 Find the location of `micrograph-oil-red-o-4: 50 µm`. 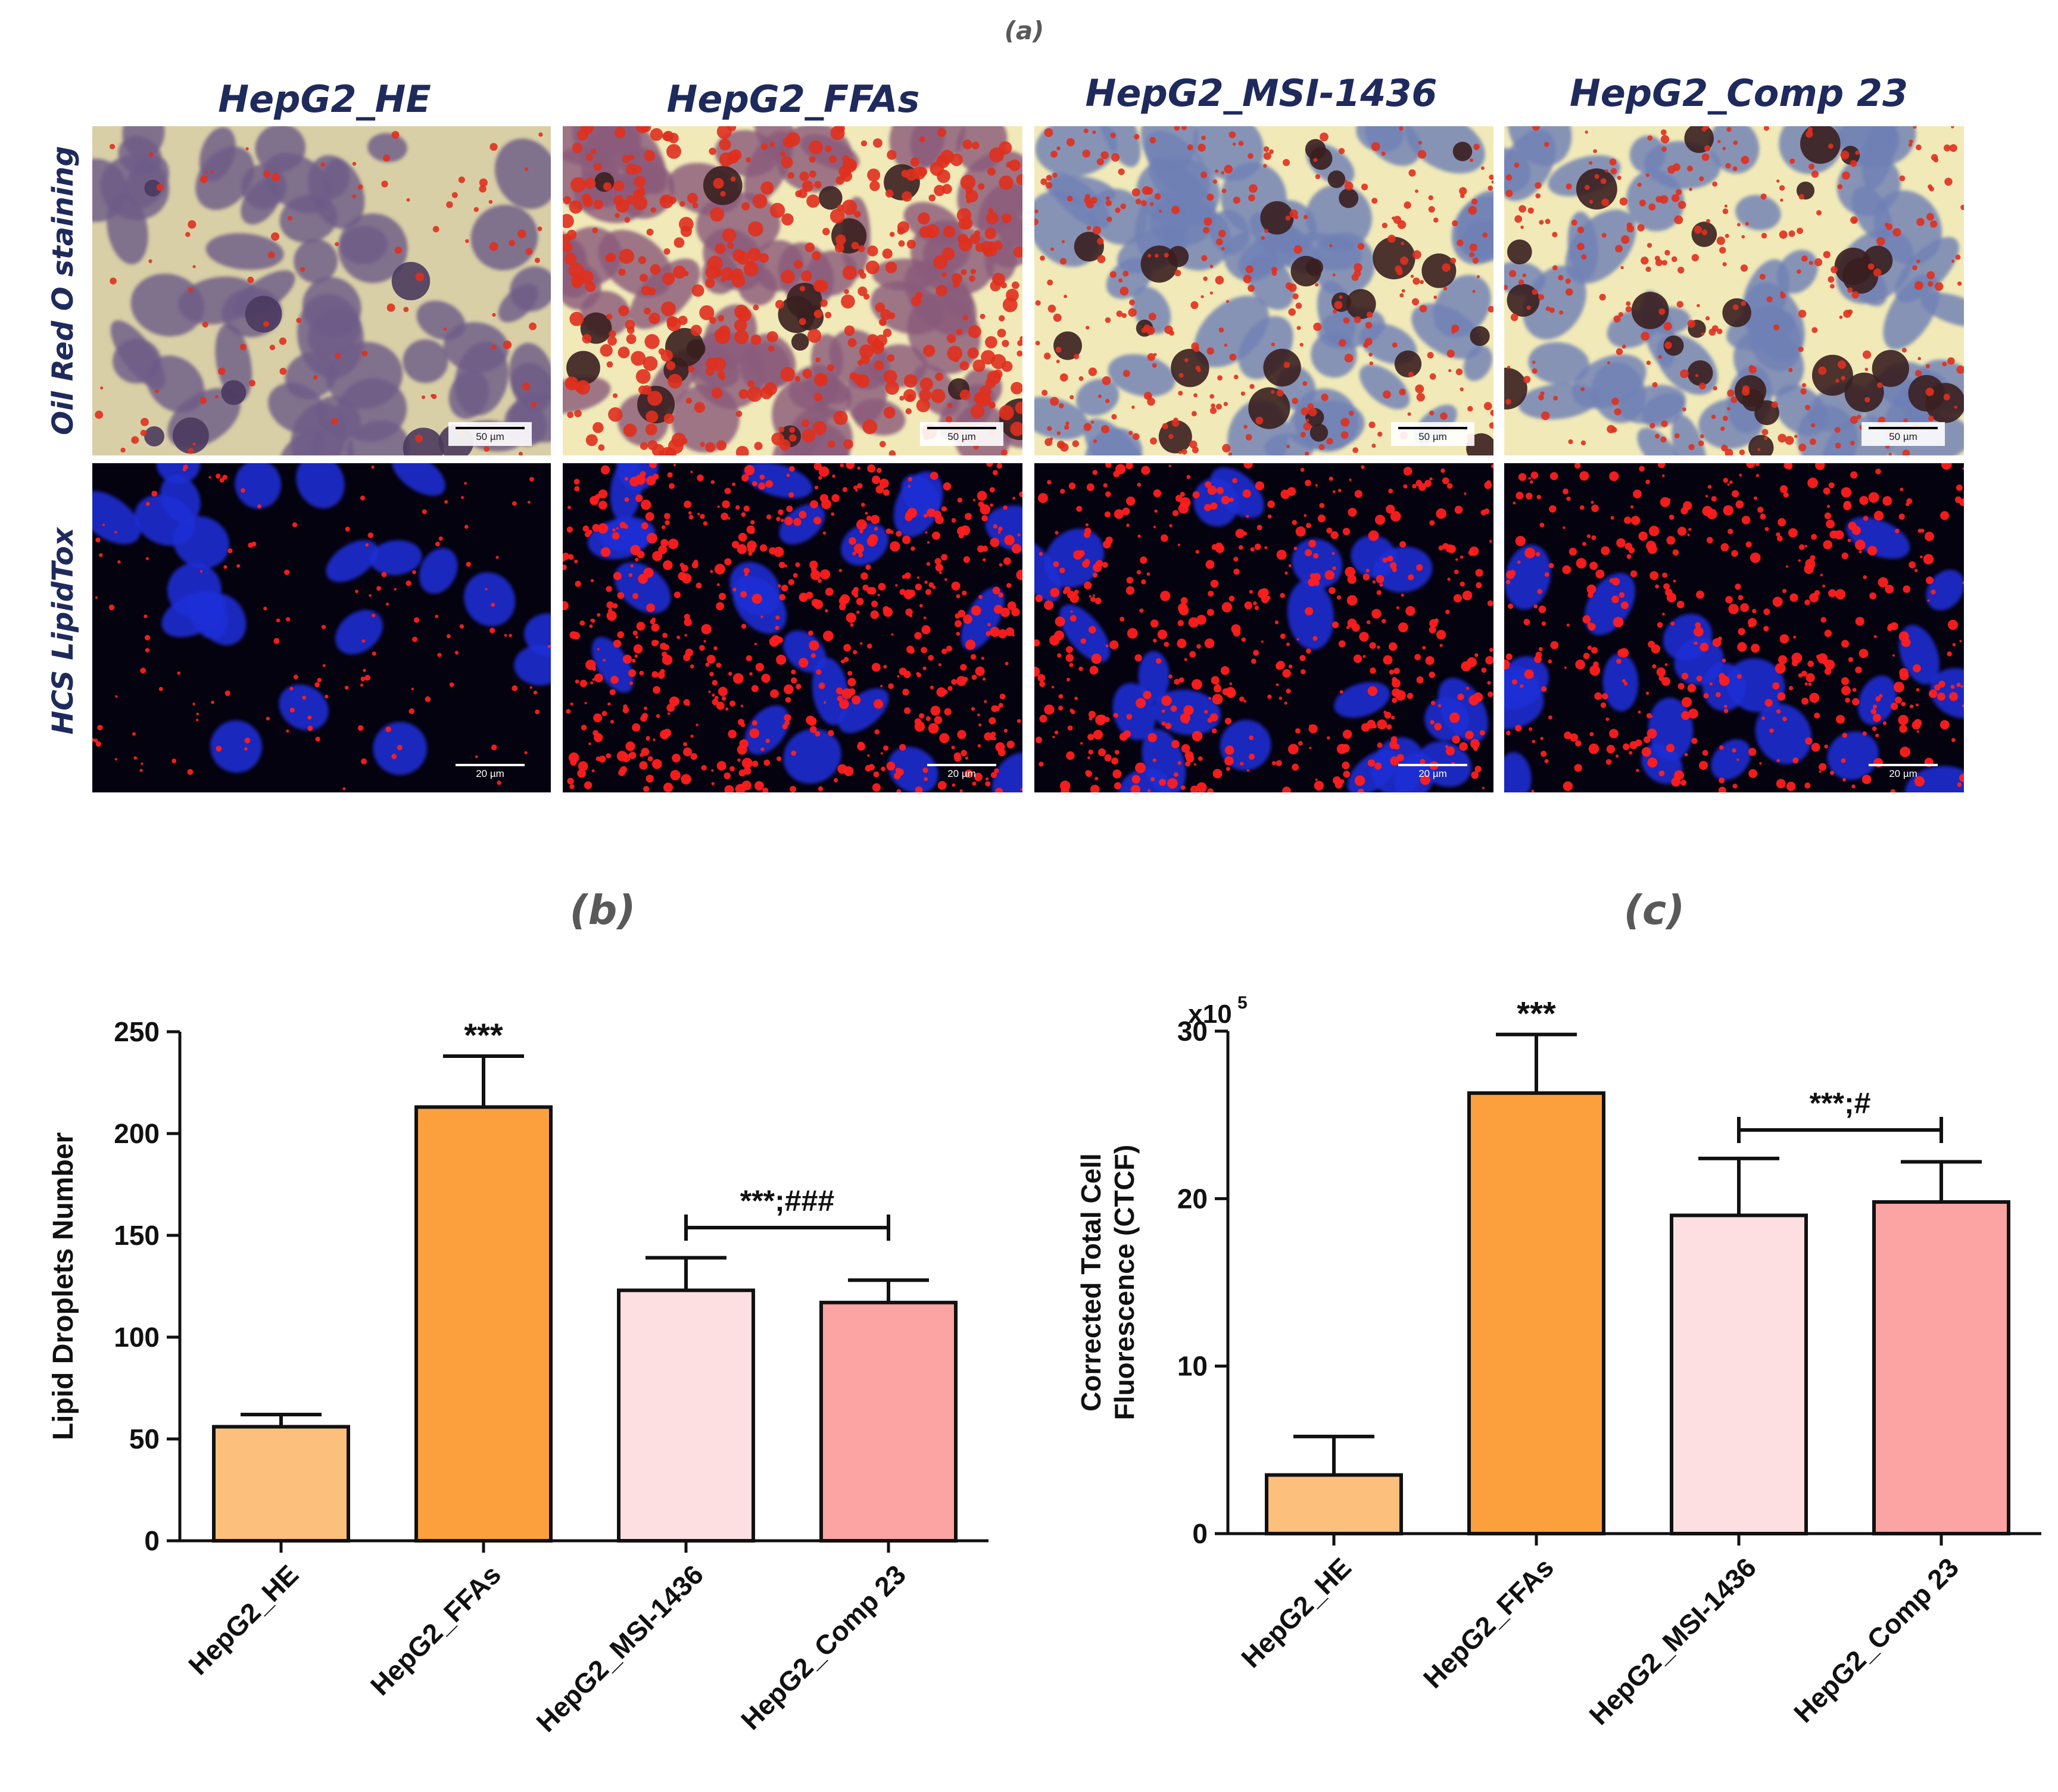

micrograph-oil-red-o-4: 50 µm is located at coordinates (1734, 290).